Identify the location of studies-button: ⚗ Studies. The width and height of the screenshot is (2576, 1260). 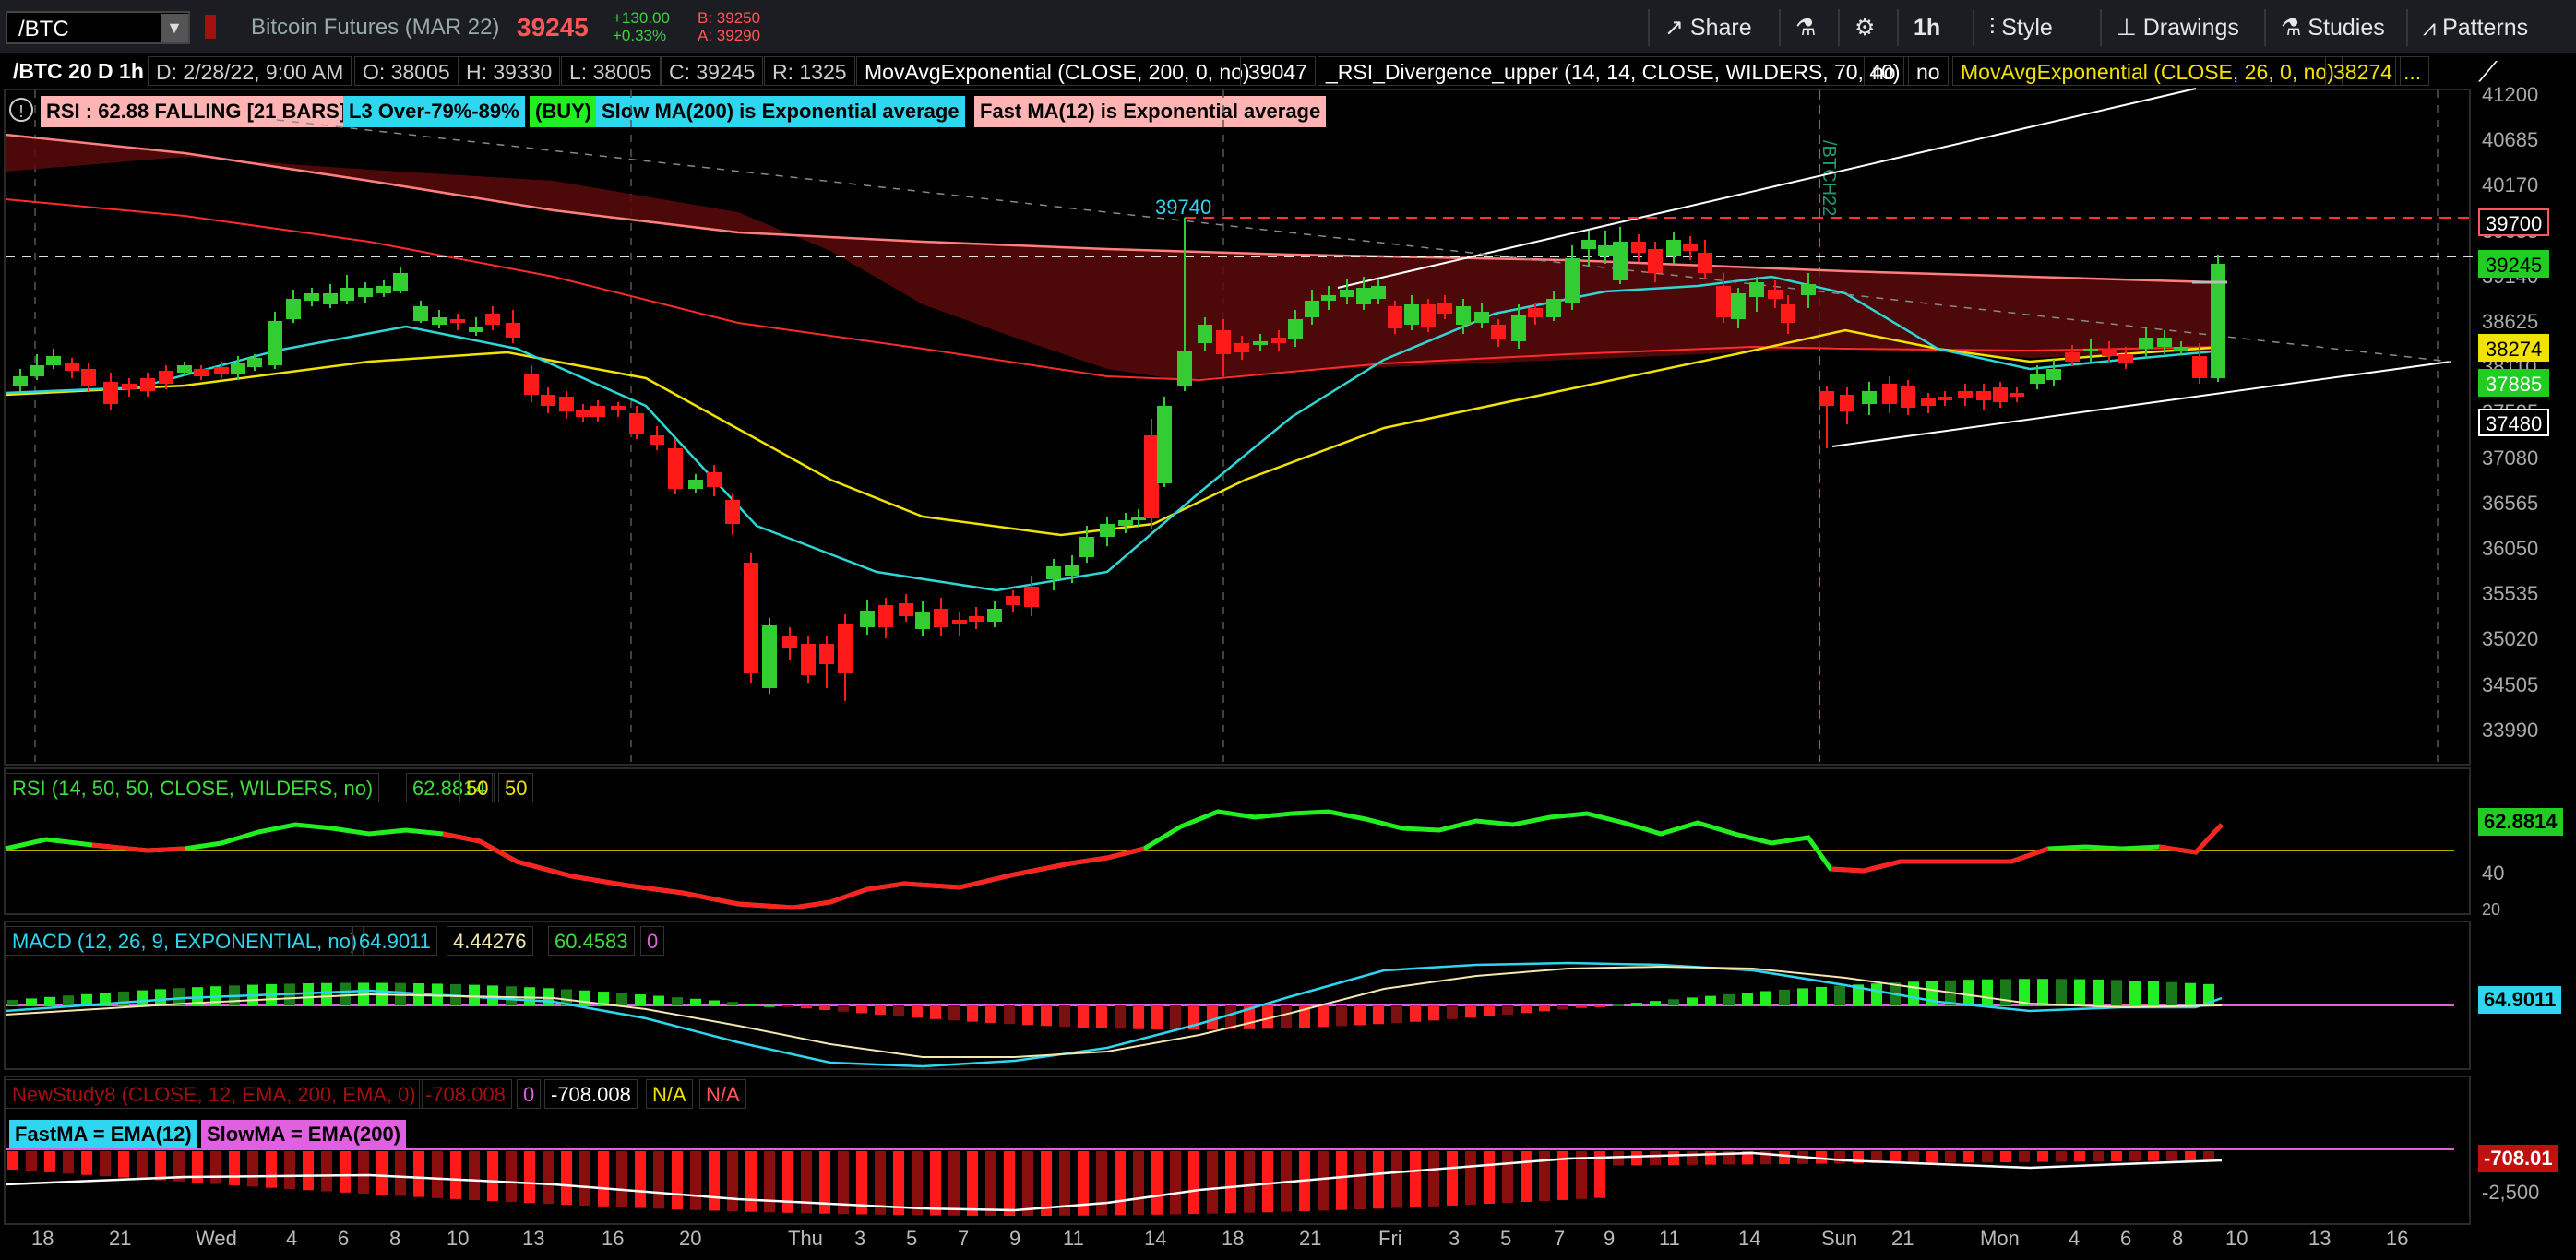
(2334, 27).